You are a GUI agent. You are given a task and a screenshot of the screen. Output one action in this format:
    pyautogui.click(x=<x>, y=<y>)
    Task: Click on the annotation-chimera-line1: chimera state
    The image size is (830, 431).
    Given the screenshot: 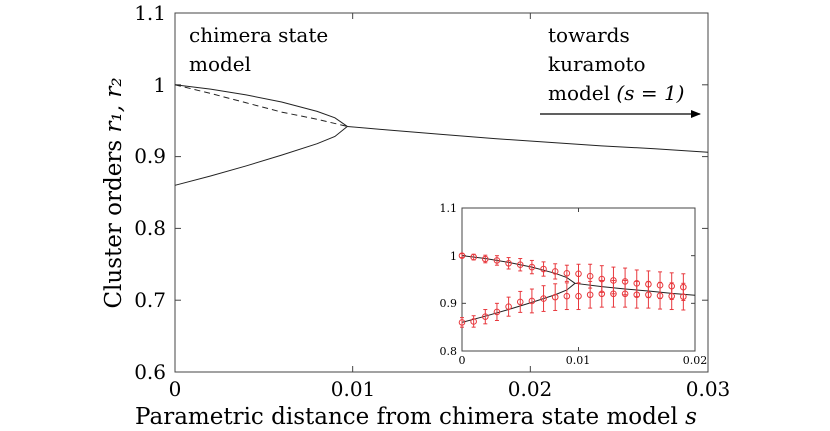 What is the action you would take?
    pyautogui.click(x=258, y=35)
    